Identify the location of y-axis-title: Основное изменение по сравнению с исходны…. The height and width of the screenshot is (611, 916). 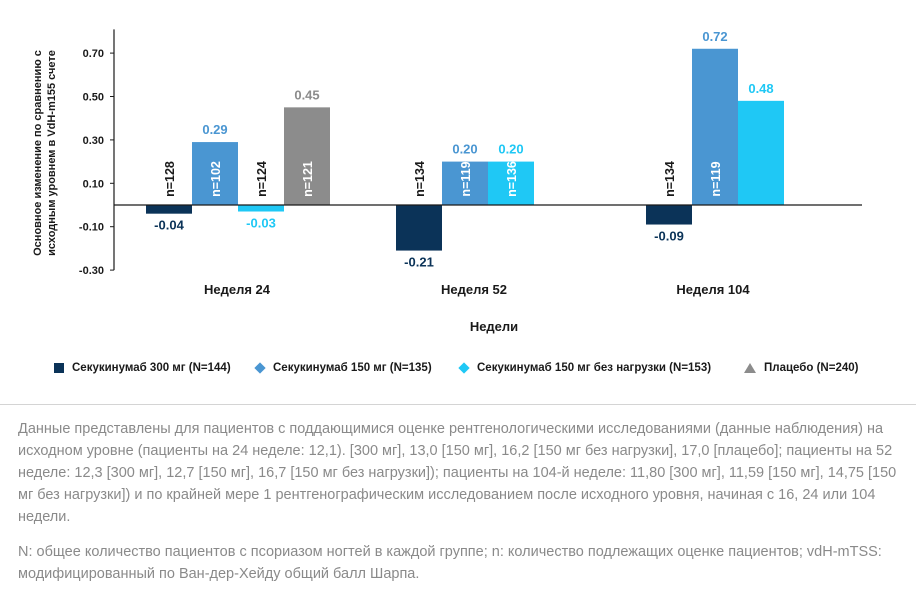
(45, 153).